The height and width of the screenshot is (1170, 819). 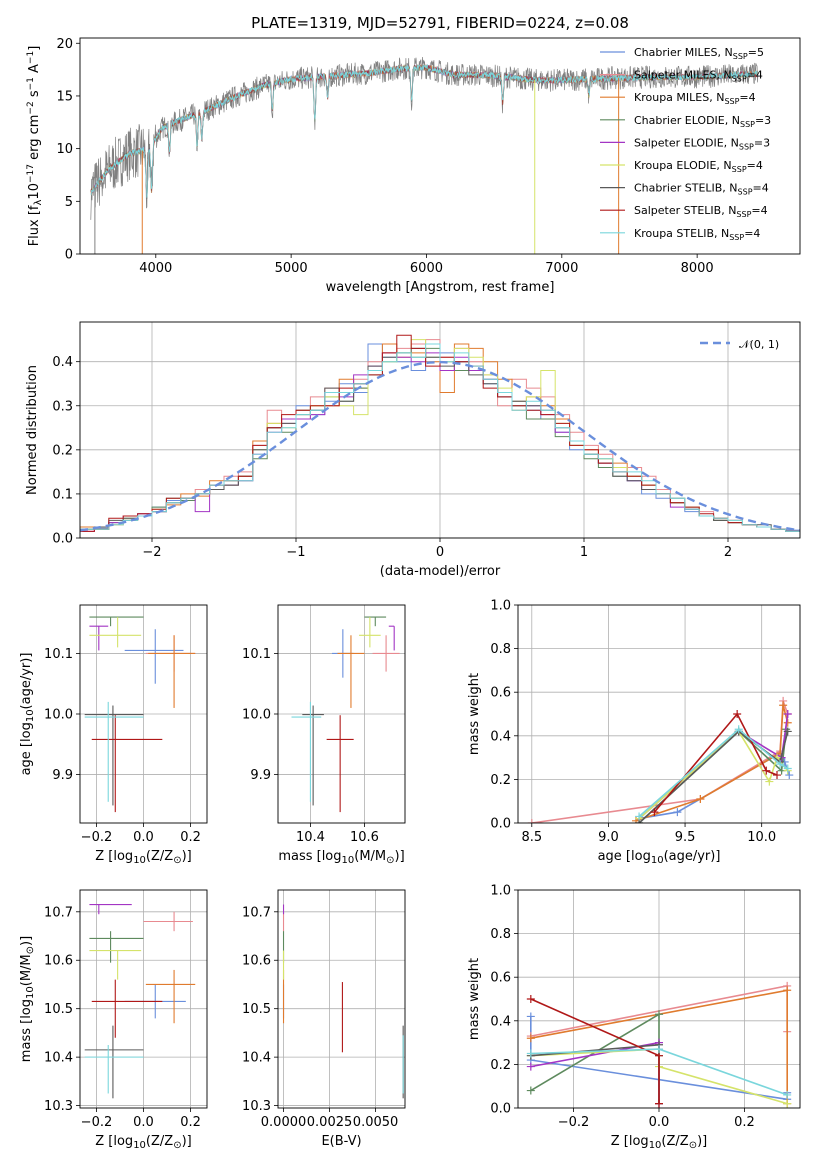 I want to click on legend-label: Salpeter STELIB, NSSP=4, so click(x=701, y=211).